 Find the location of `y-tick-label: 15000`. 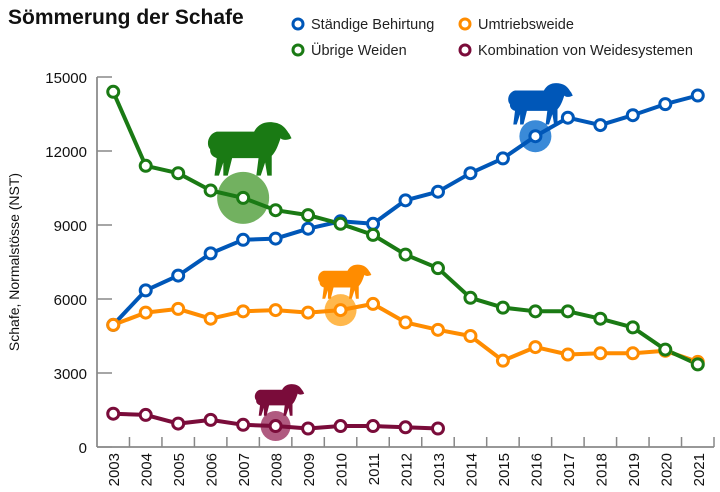

y-tick-label: 15000 is located at coordinates (66, 78).